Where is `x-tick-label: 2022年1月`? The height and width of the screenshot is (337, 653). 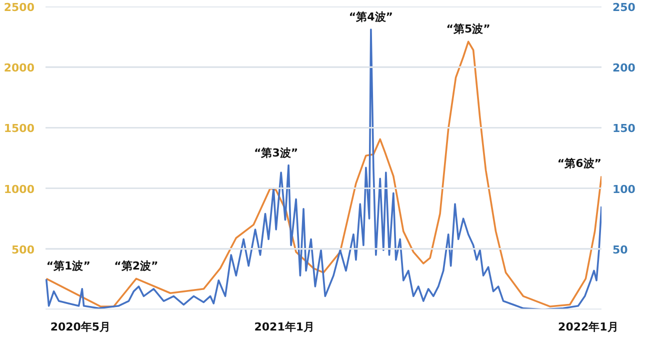
x-tick-label: 2022年1月 is located at coordinates (588, 327).